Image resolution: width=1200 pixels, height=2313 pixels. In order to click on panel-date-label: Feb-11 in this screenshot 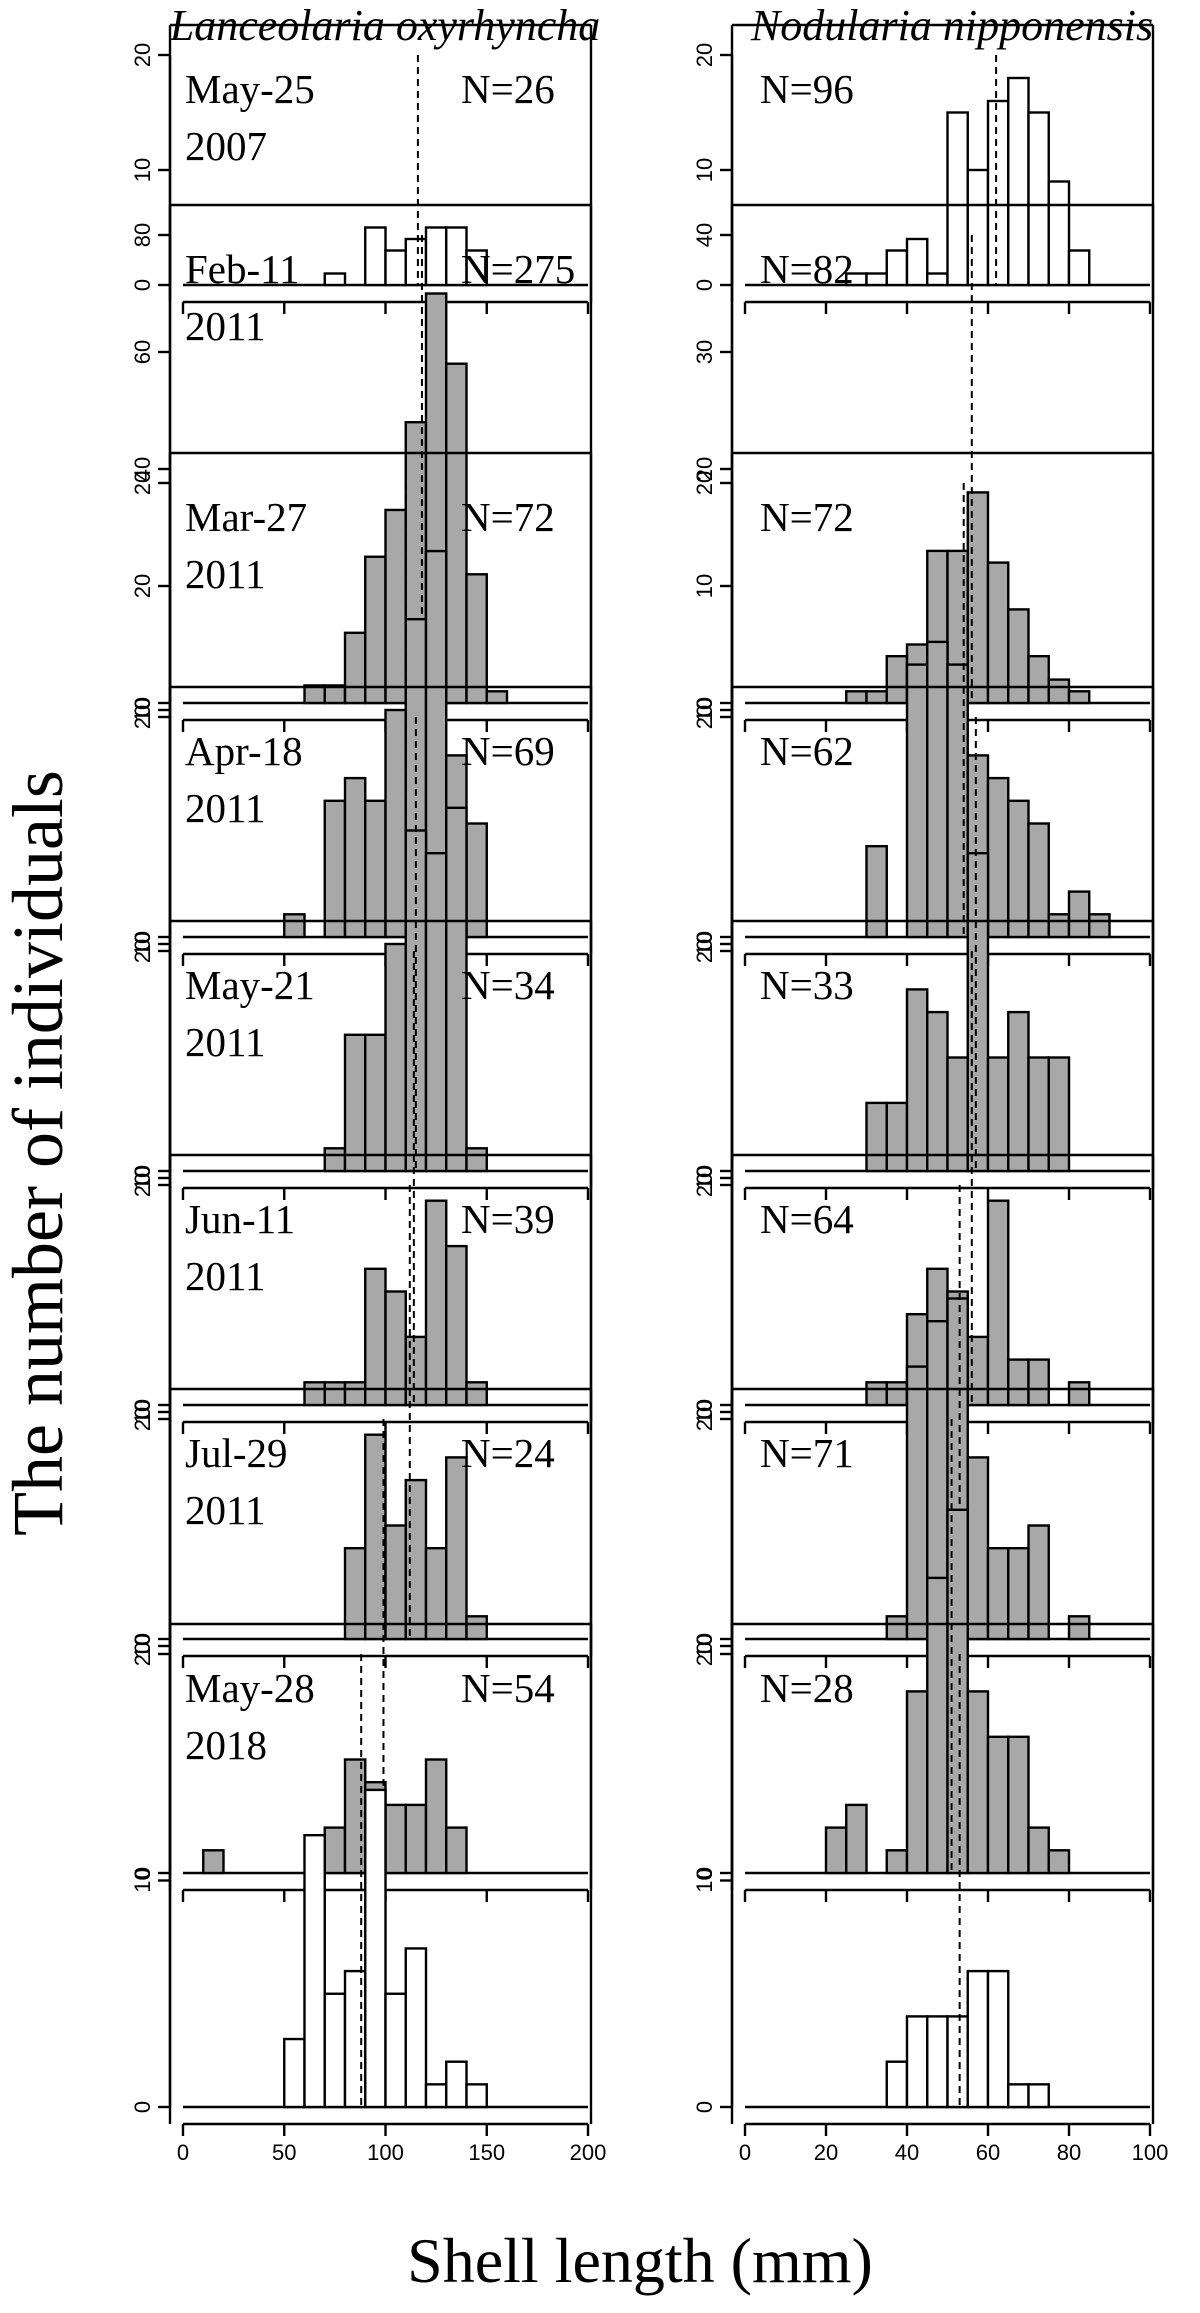, I will do `click(242, 269)`.